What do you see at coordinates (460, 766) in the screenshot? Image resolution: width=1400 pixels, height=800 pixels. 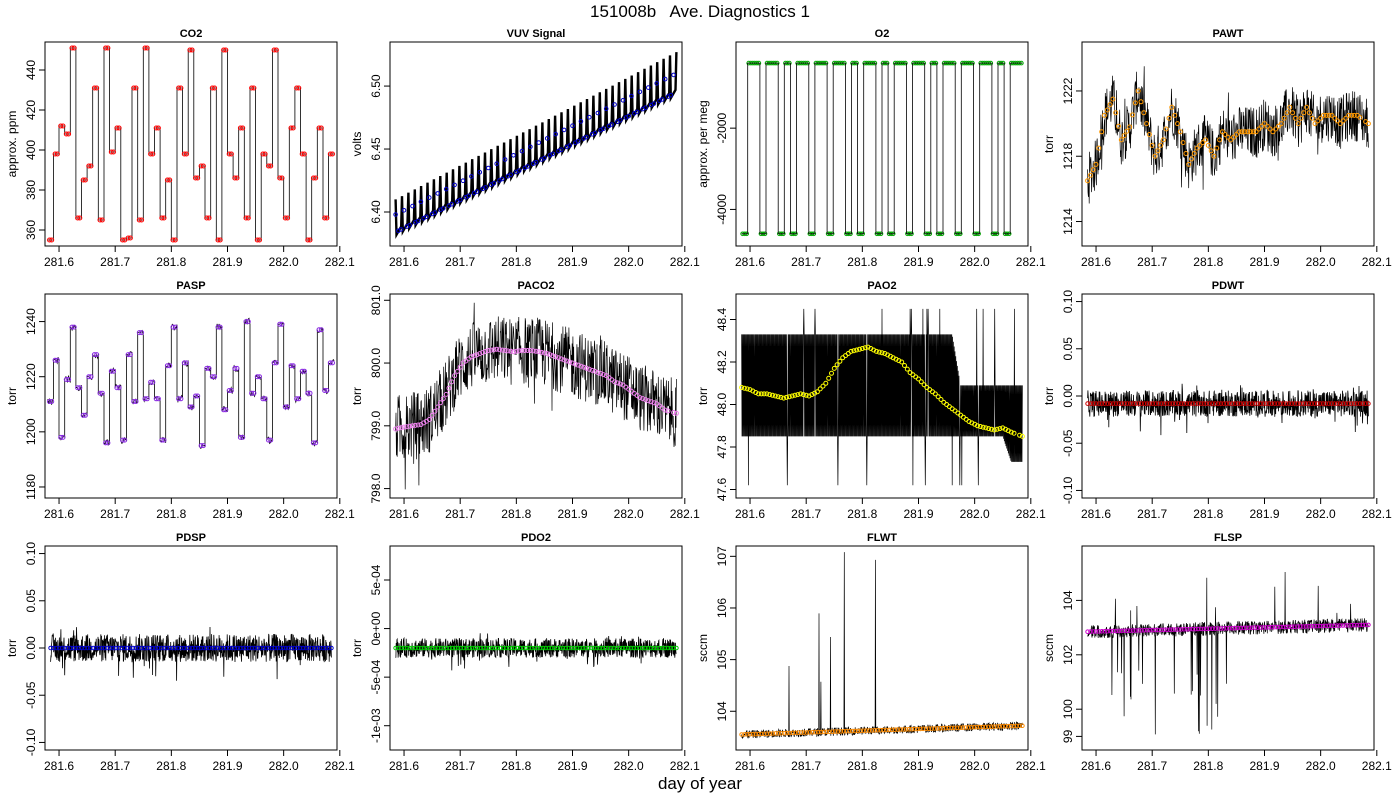 I see `x-tick-label: 281.7` at bounding box center [460, 766].